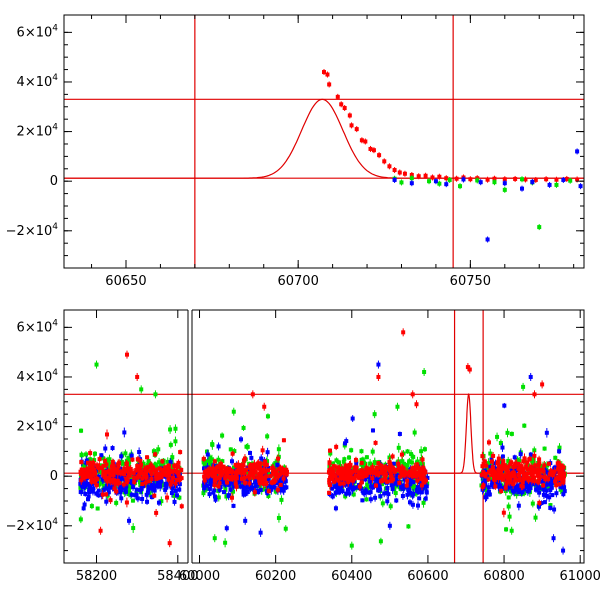 The image size is (600, 604). Describe the element at coordinates (297, 281) in the screenshot. I see `x-tick-label: 60700` at that location.